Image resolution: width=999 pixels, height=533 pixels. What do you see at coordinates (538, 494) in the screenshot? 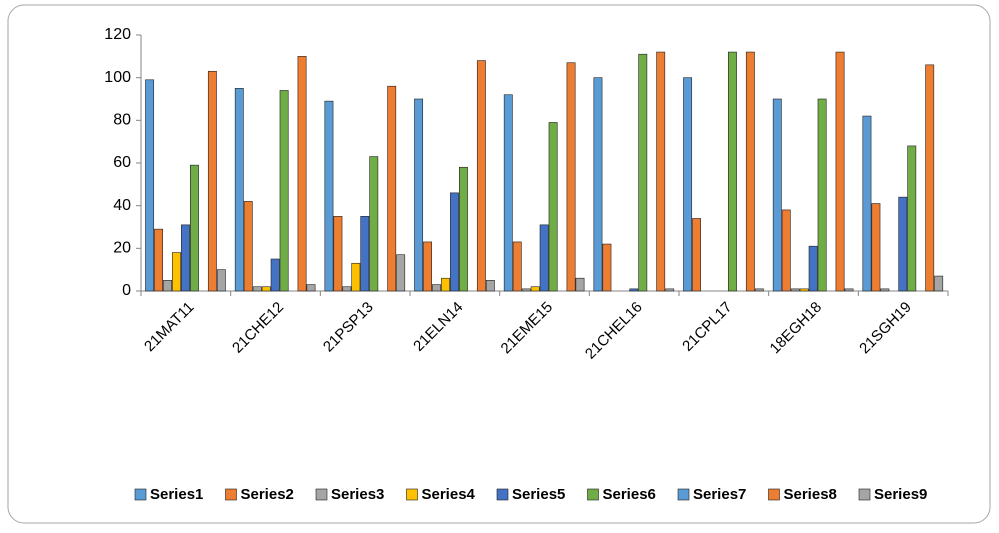
I see `legend-label: Series5` at bounding box center [538, 494].